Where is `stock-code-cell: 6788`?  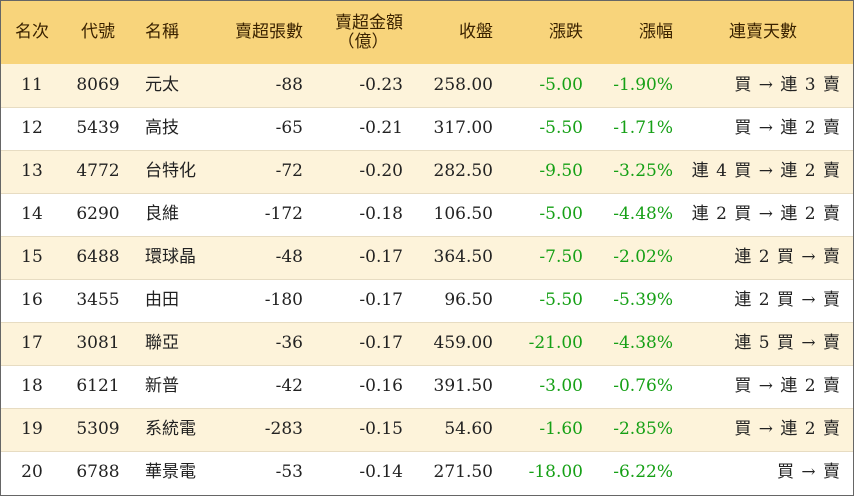 stock-code-cell: 6788 is located at coordinates (98, 472).